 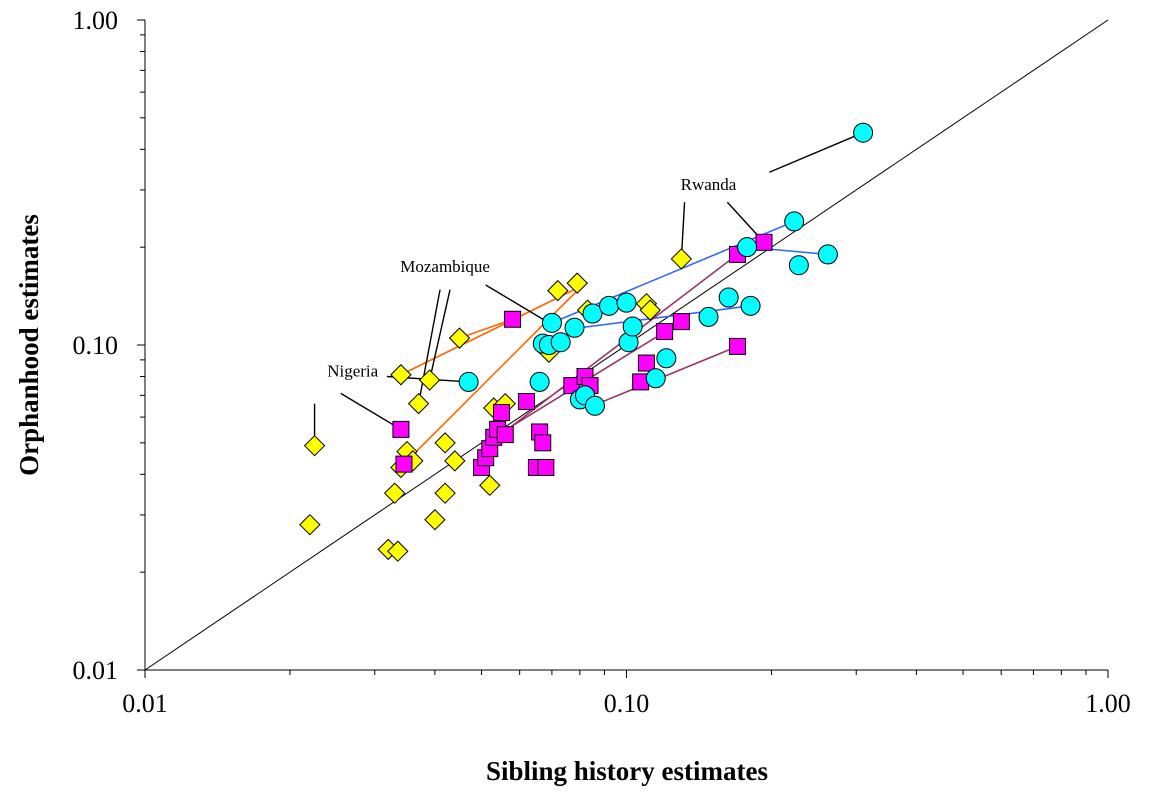 I want to click on x-axis-title: Sibling history estimates, so click(x=627, y=771).